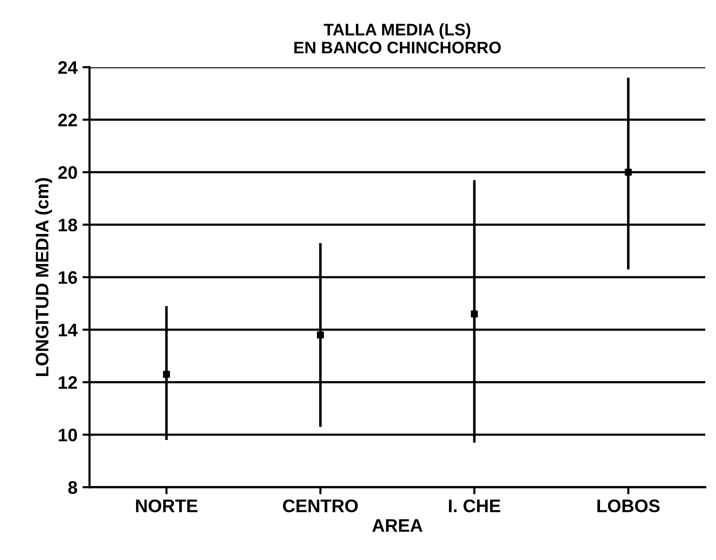 The image size is (716, 560). Describe the element at coordinates (67, 172) in the screenshot. I see `y-tick-label: 20` at that location.